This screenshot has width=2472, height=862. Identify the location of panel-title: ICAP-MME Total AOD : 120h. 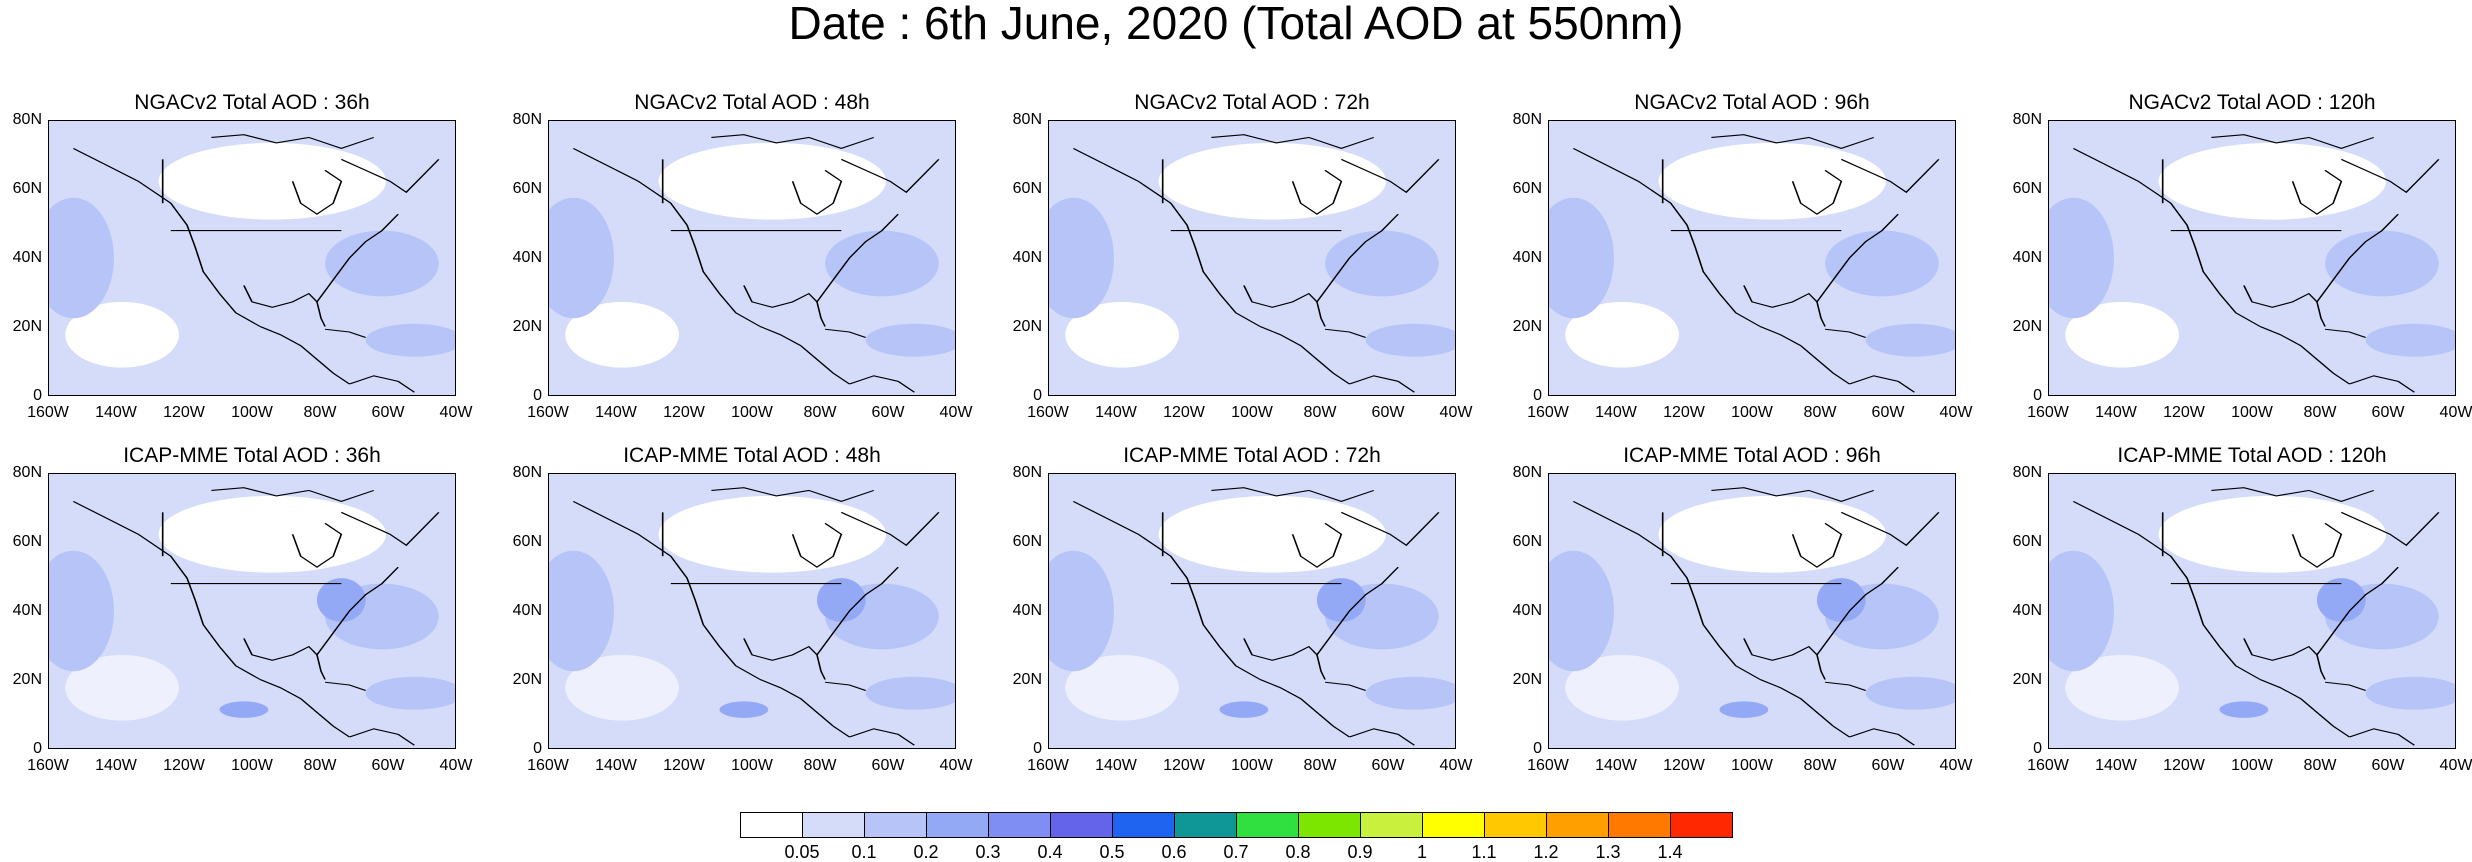
(2252, 455).